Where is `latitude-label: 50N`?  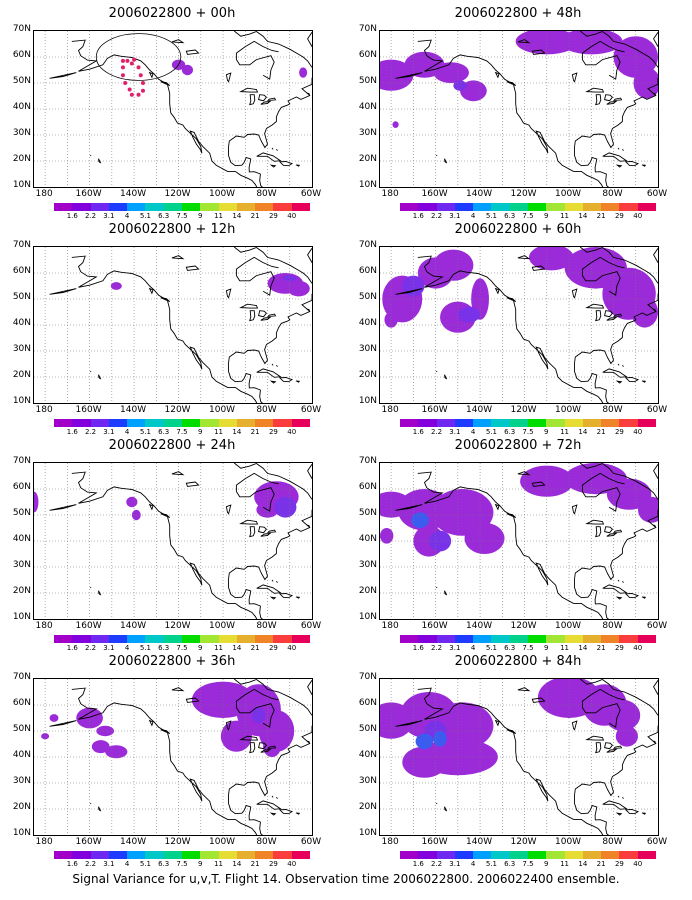 latitude-label: 50N is located at coordinates (21, 729).